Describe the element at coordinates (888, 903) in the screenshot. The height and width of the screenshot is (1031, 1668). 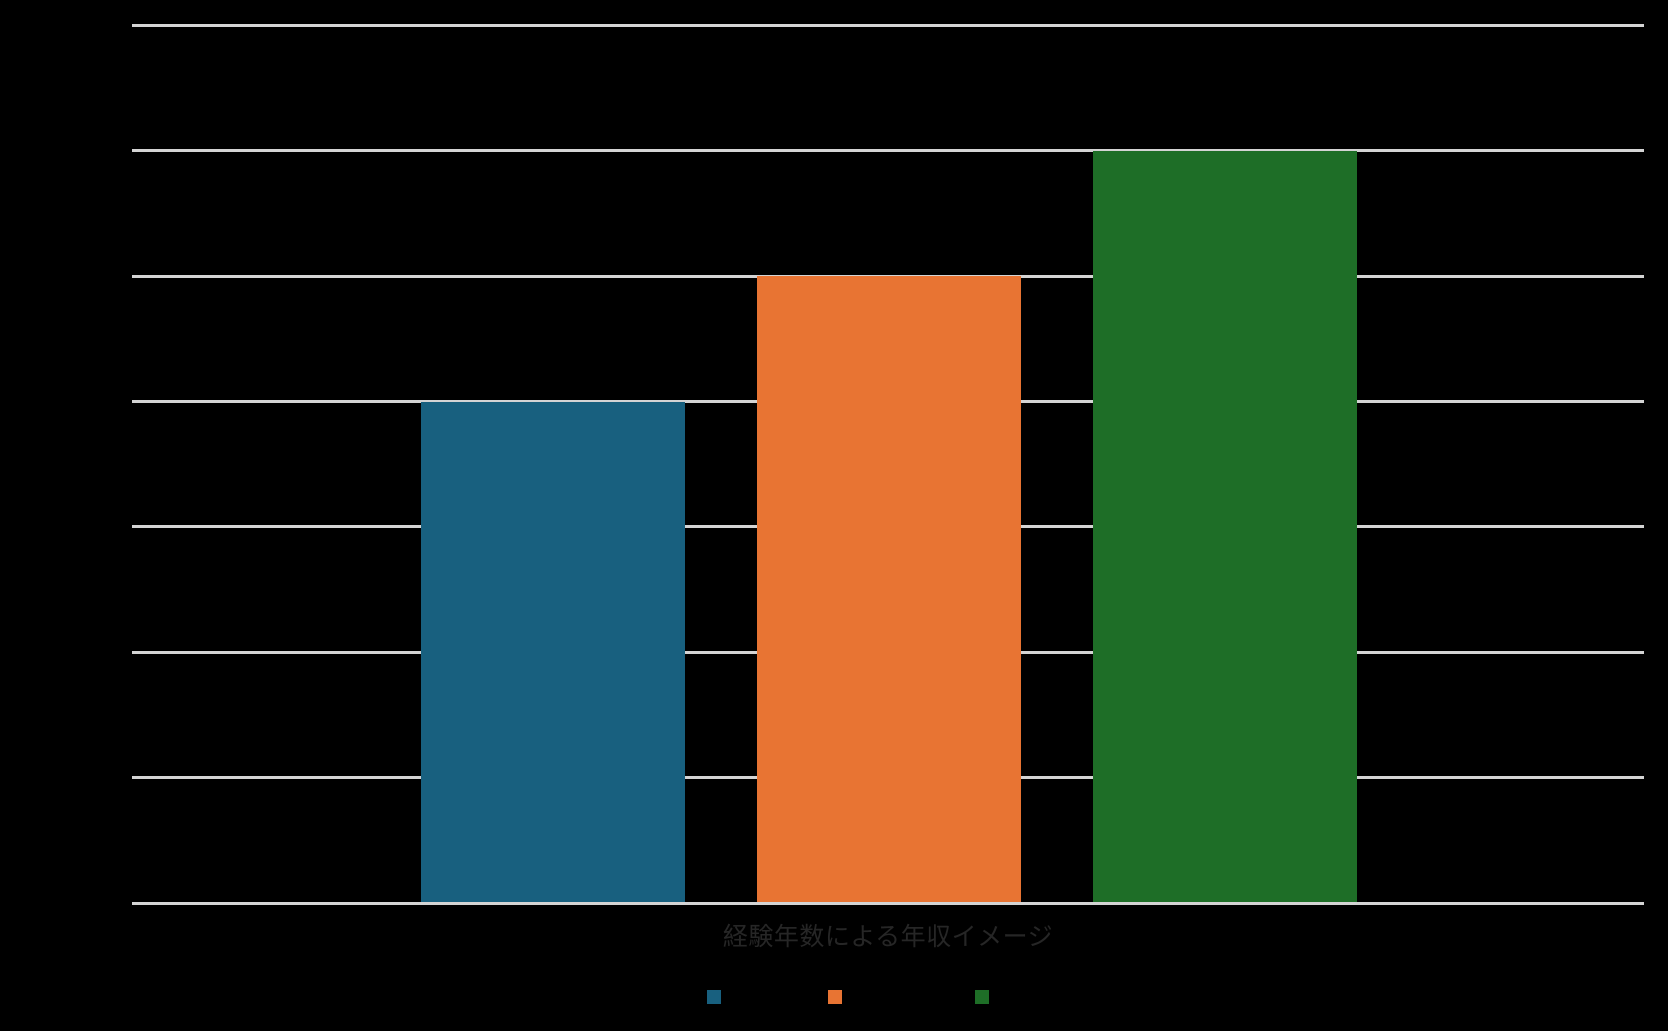
I see `x-axis-line` at that location.